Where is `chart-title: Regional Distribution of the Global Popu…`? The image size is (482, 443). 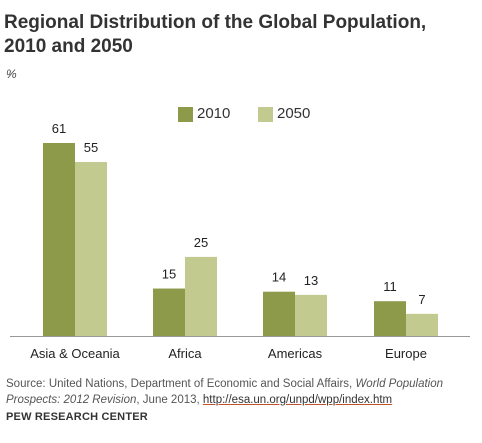
chart-title: Regional Distribution of the Global Popu… is located at coordinates (239, 35).